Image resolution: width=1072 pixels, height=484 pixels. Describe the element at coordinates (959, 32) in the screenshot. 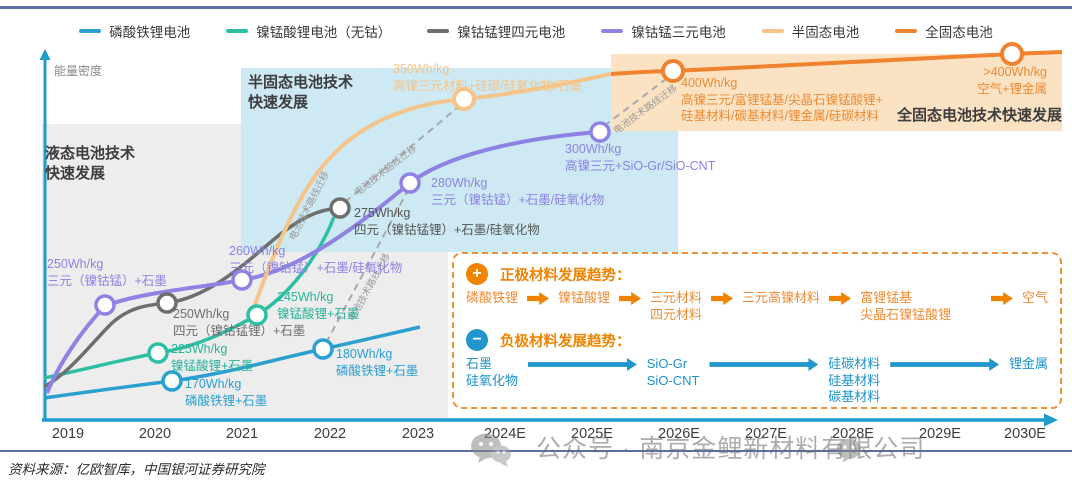

I see `legend-label-all-solid: 全固态电池` at that location.